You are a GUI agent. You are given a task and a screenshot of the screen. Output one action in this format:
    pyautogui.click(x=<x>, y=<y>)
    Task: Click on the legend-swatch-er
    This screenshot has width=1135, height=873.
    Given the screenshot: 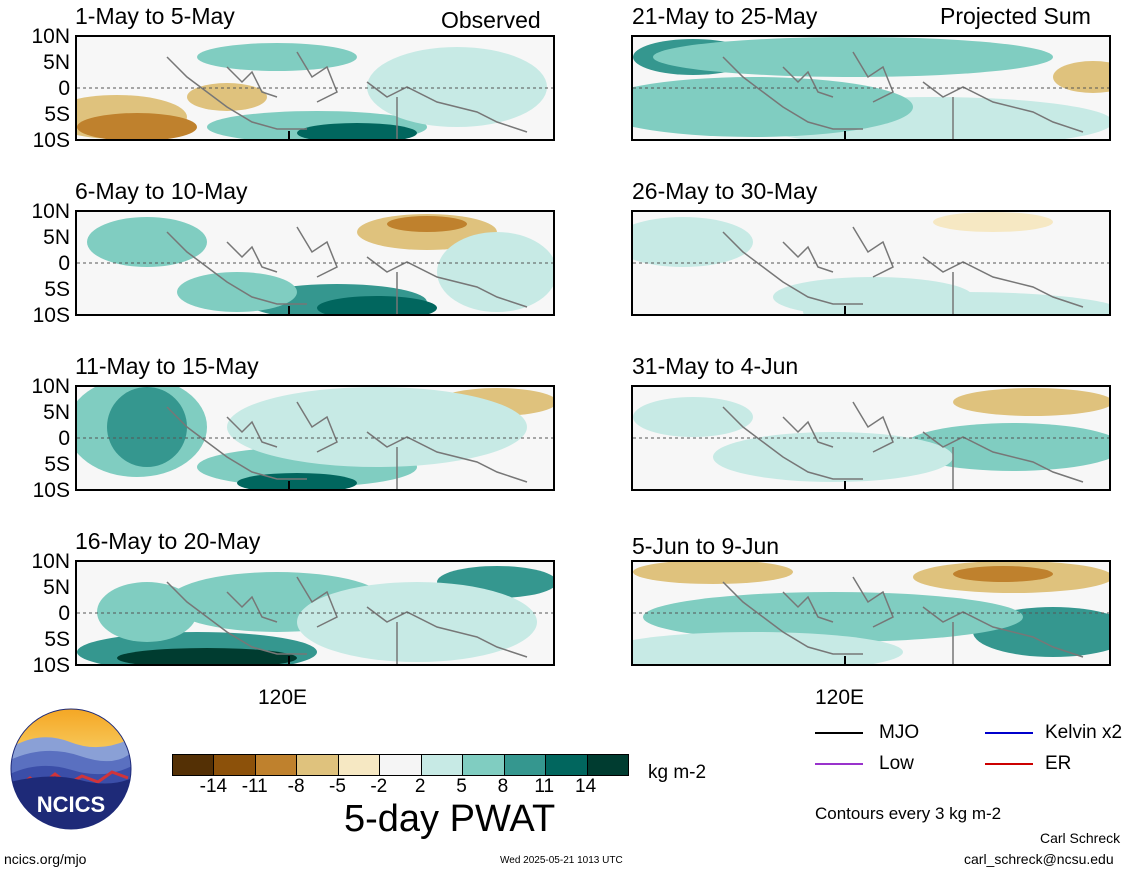 What is the action you would take?
    pyautogui.click(x=1009, y=764)
    